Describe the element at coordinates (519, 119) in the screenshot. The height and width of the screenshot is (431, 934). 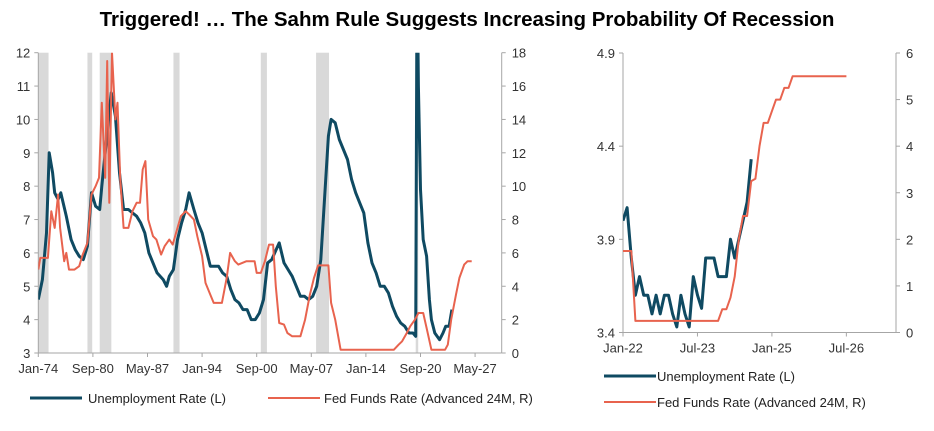
I see `right-y-tick-label: 14` at that location.